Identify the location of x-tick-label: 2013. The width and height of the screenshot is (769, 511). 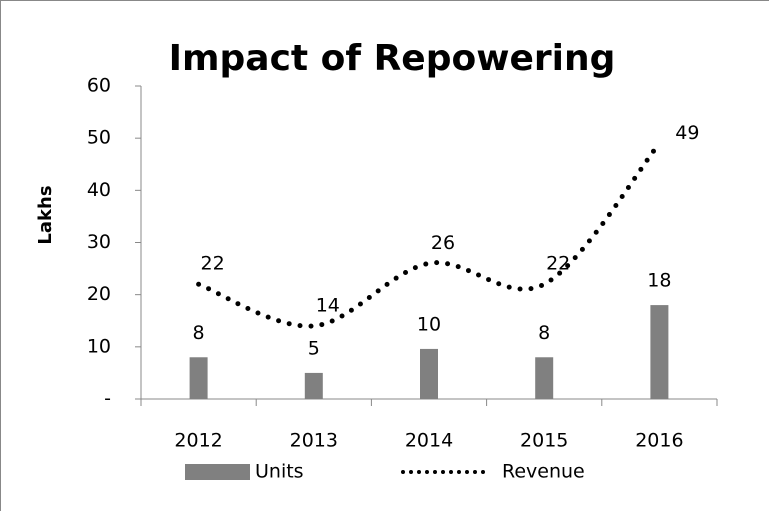
(314, 441).